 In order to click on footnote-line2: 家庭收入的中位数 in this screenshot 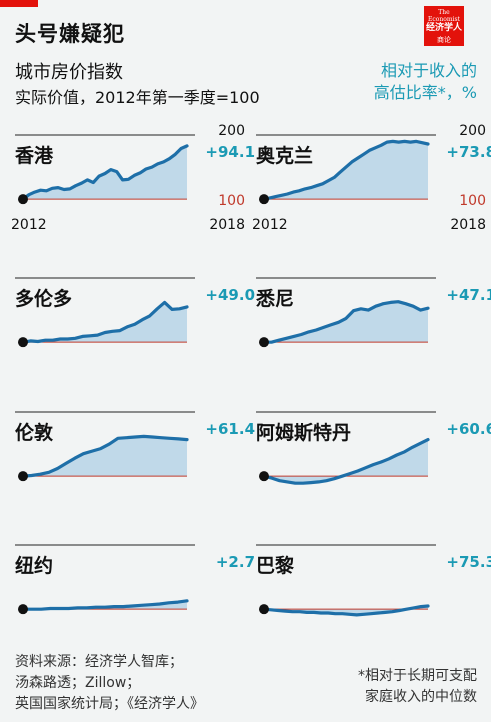, I will do `click(421, 697)`.